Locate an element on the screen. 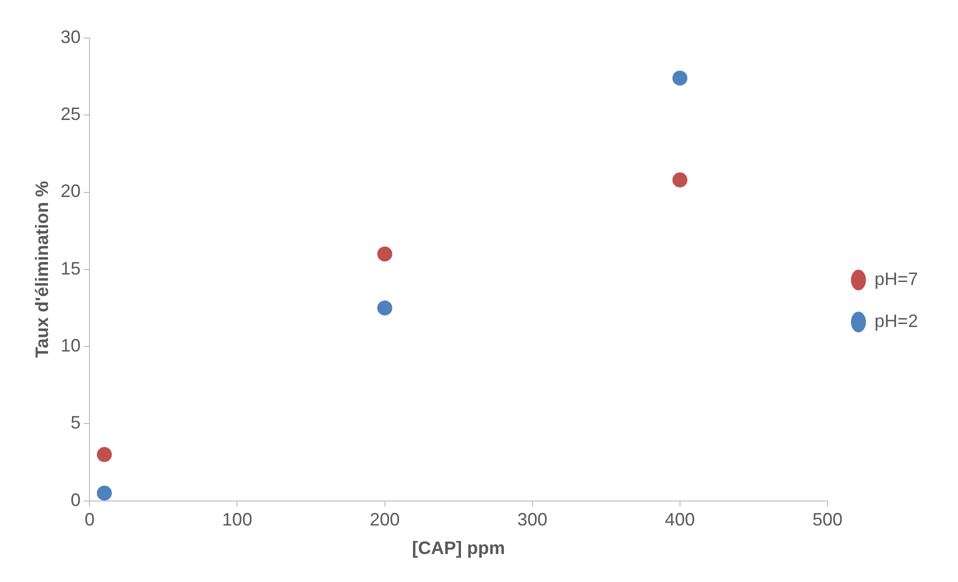 Image resolution: width=958 pixels, height=582 pixels. x-tick-label: 400 is located at coordinates (679, 520).